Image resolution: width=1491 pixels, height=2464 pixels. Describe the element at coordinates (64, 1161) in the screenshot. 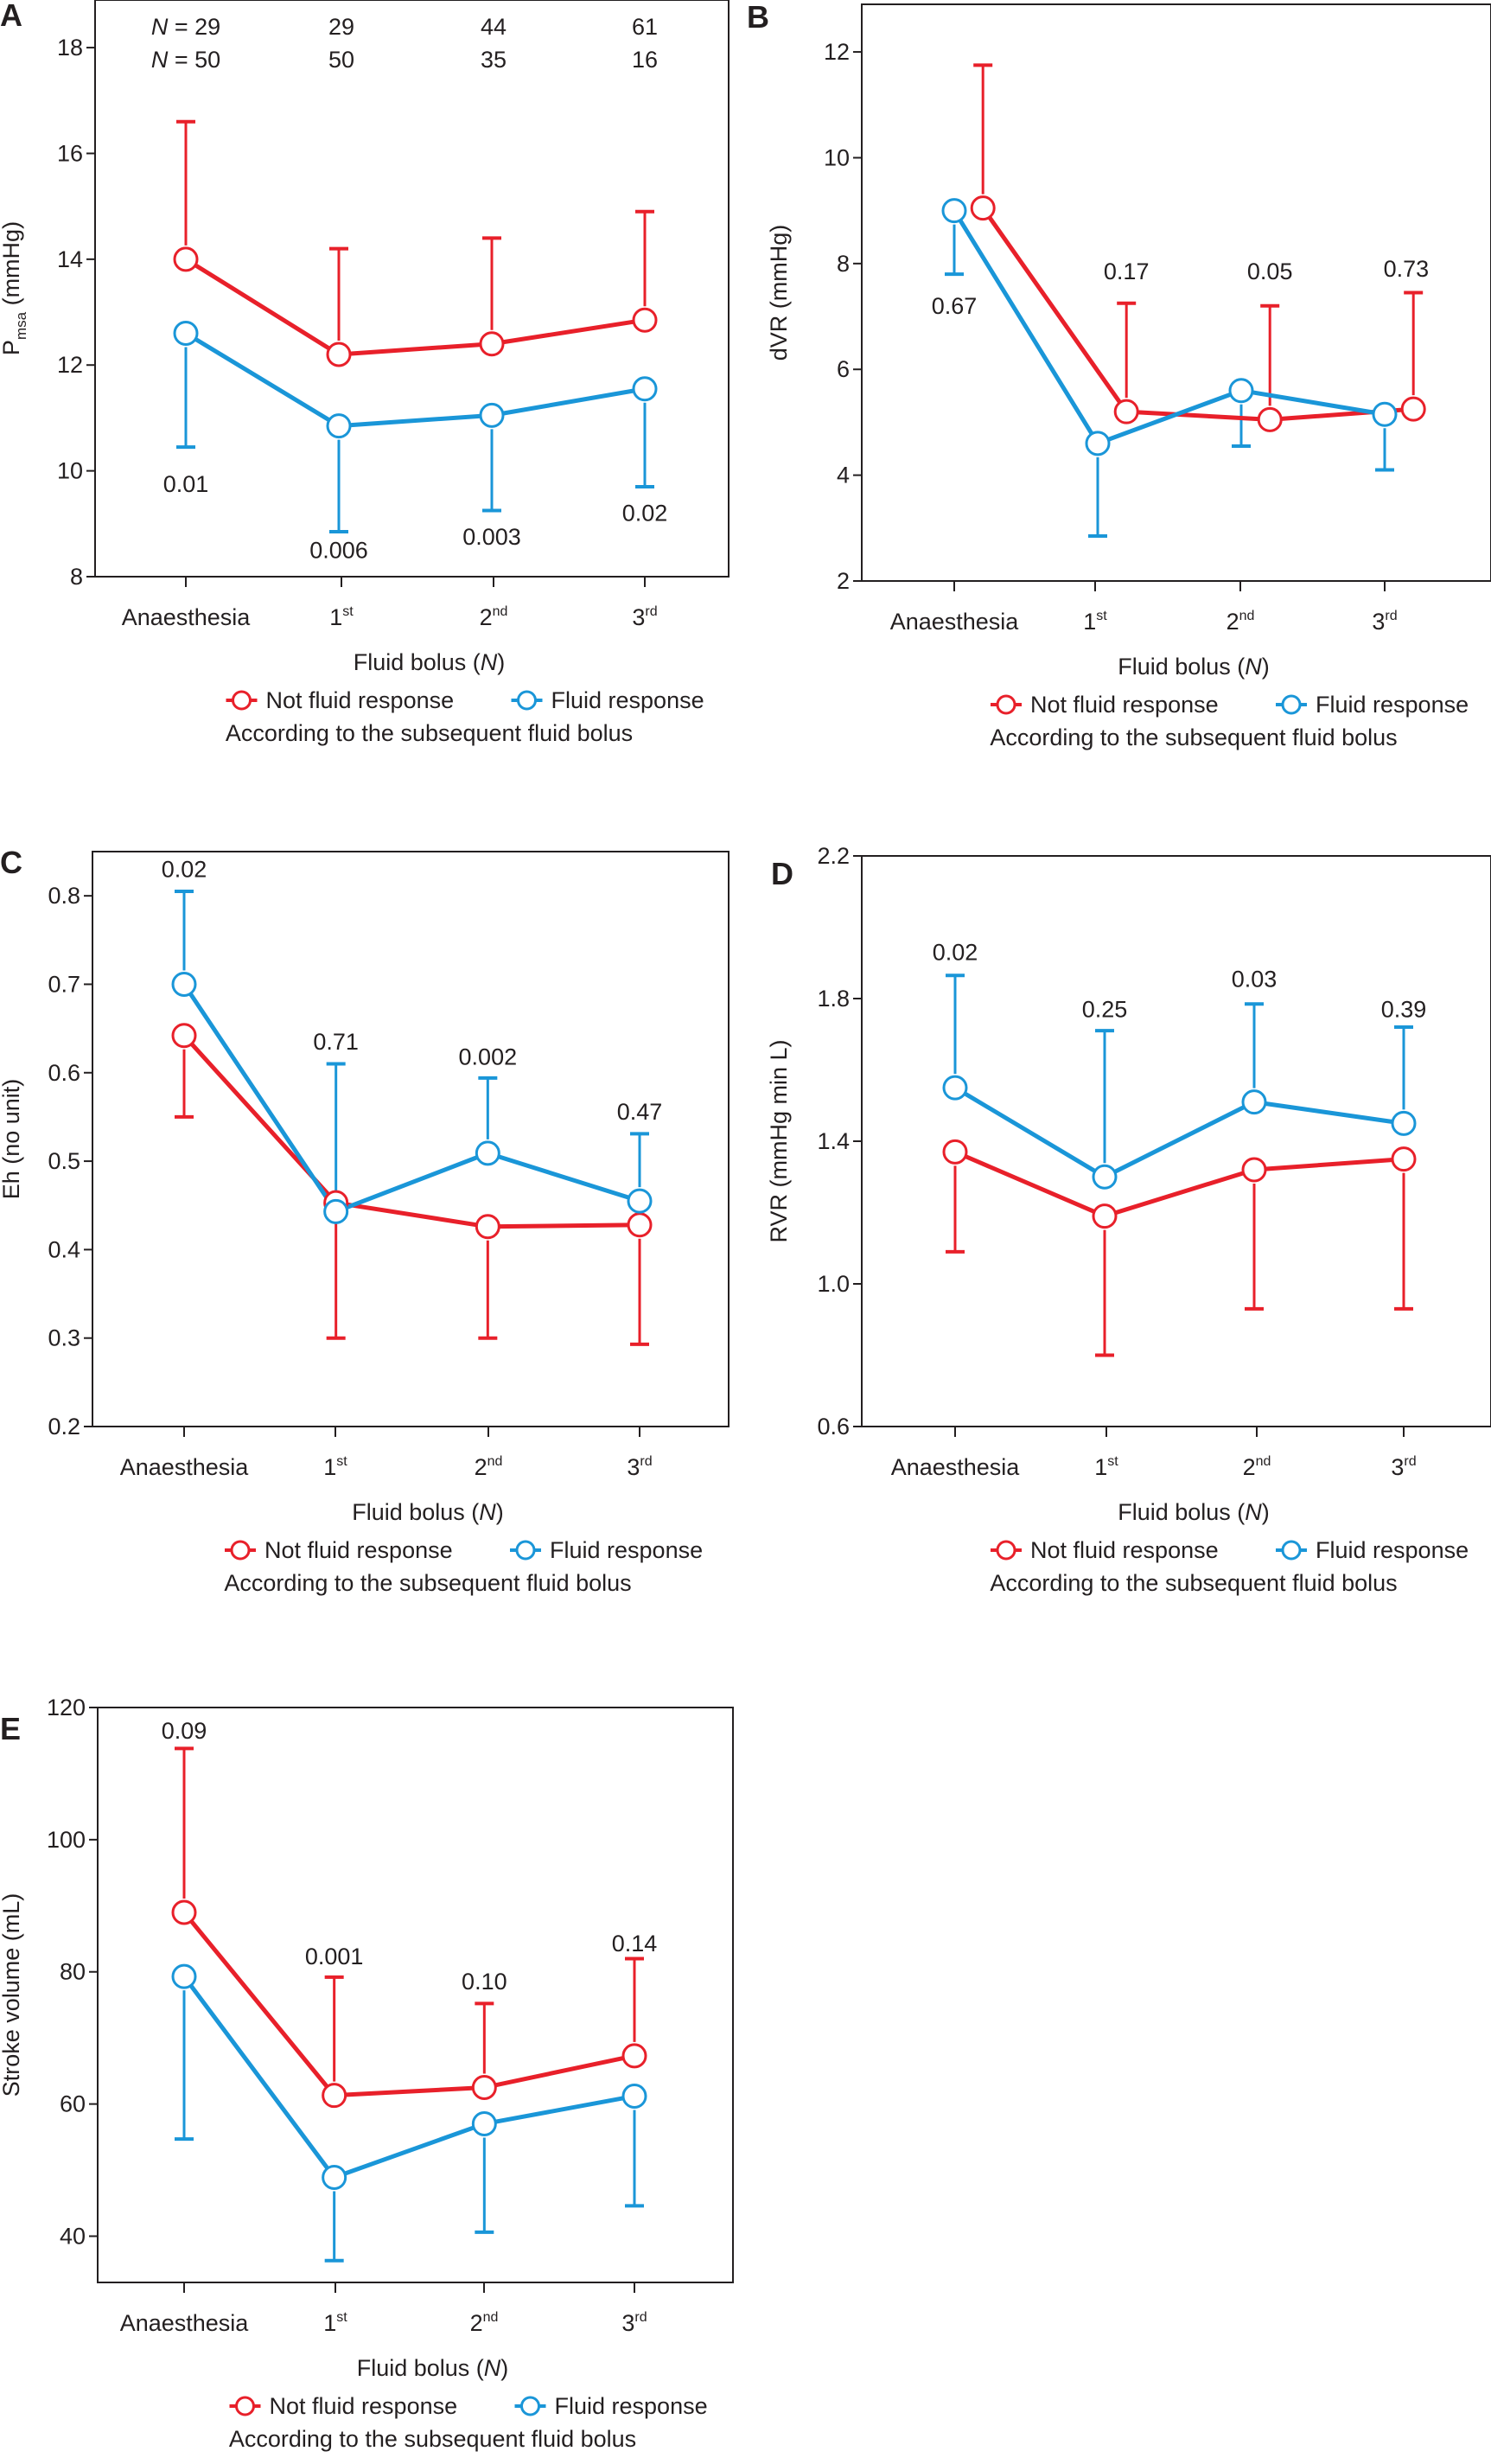

I see `y-tick-label: 0.5` at that location.